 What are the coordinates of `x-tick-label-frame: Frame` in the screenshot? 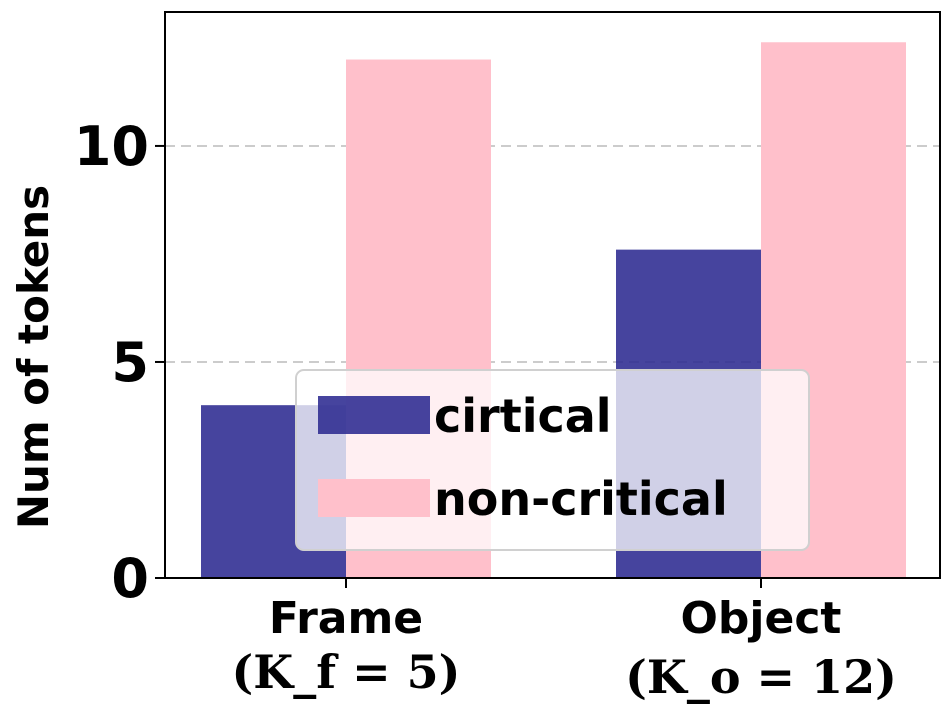 It's located at (346, 618).